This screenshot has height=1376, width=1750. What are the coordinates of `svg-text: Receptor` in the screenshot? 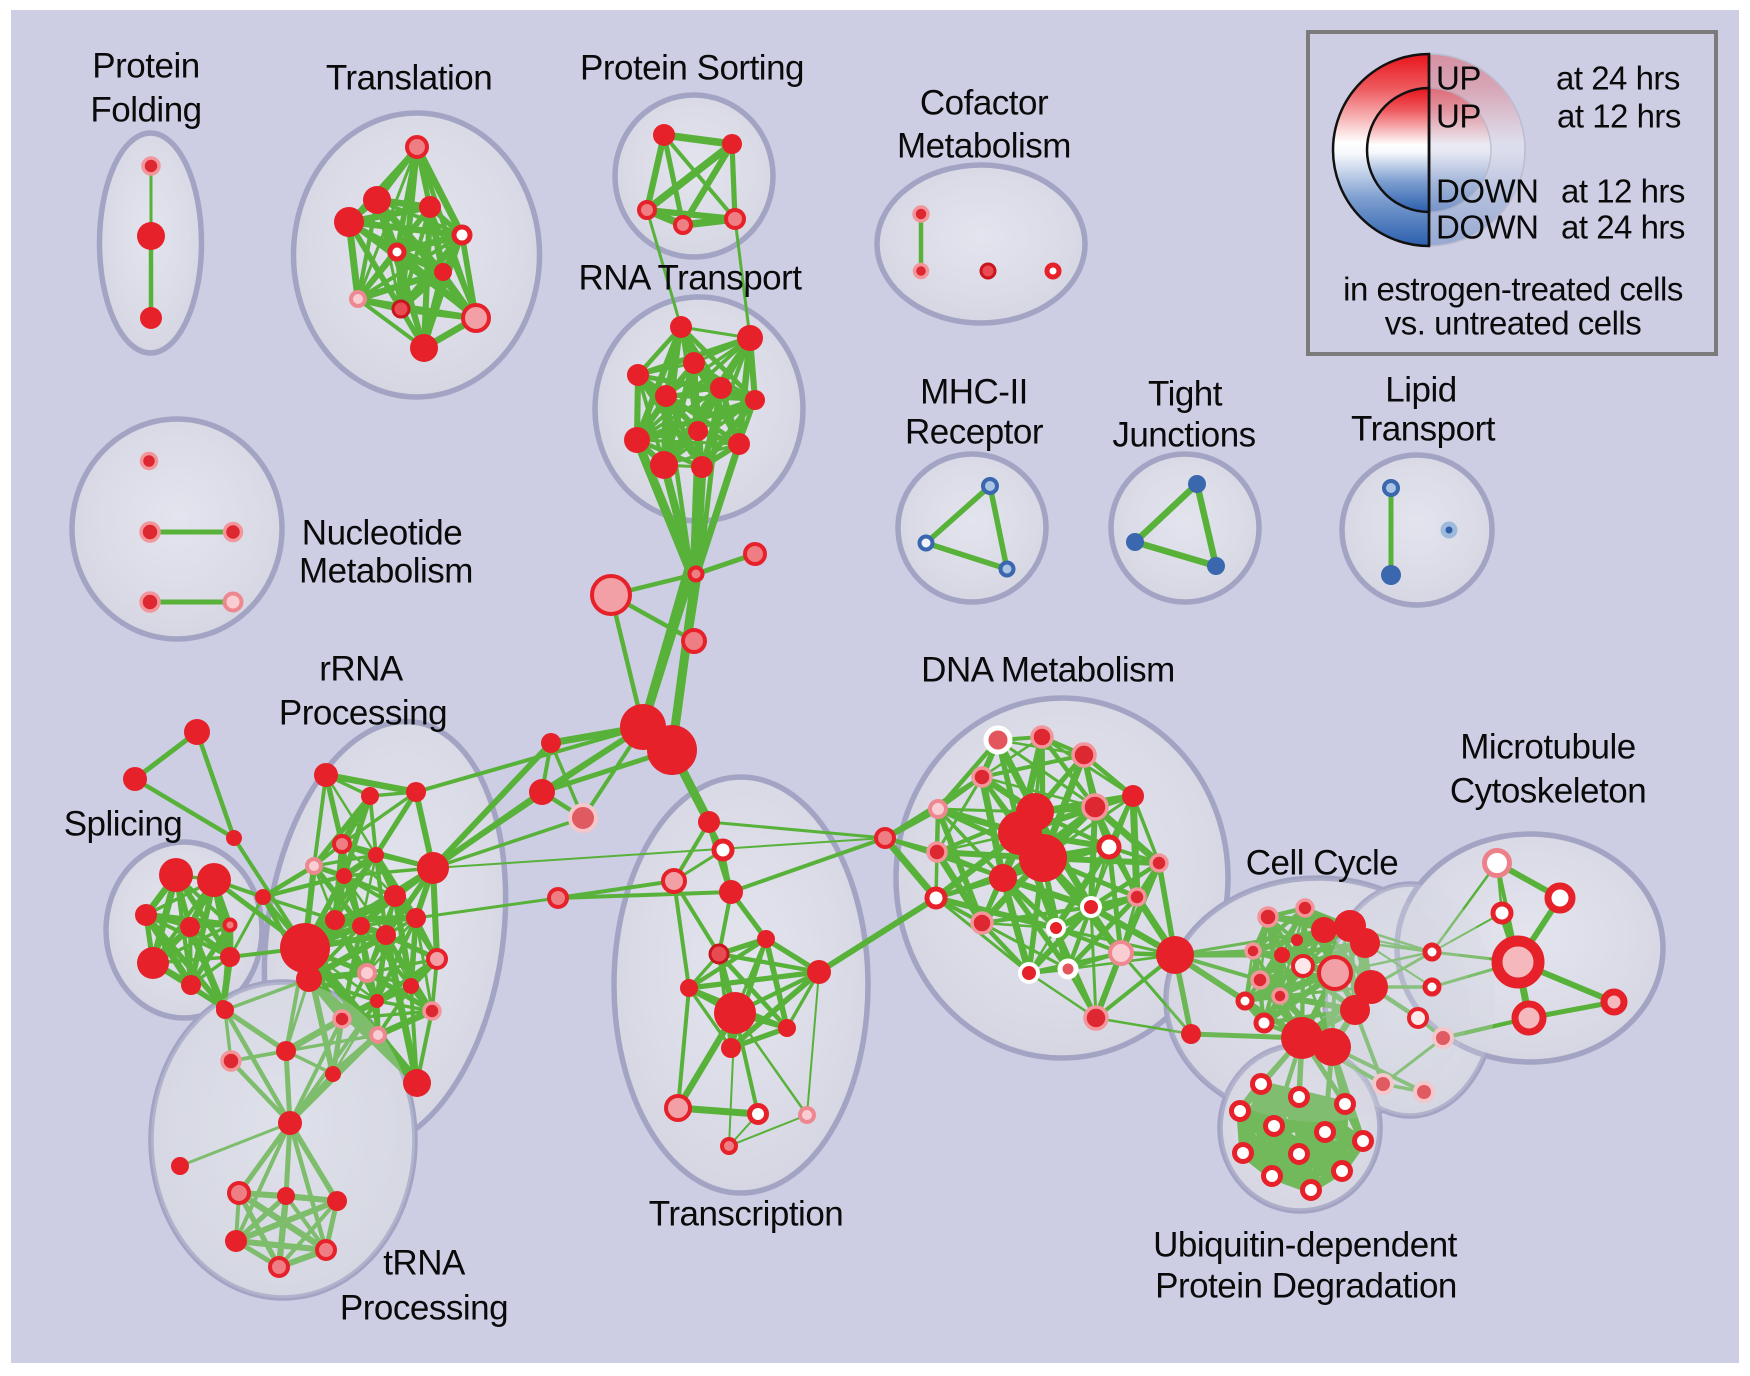 It's located at (974, 431).